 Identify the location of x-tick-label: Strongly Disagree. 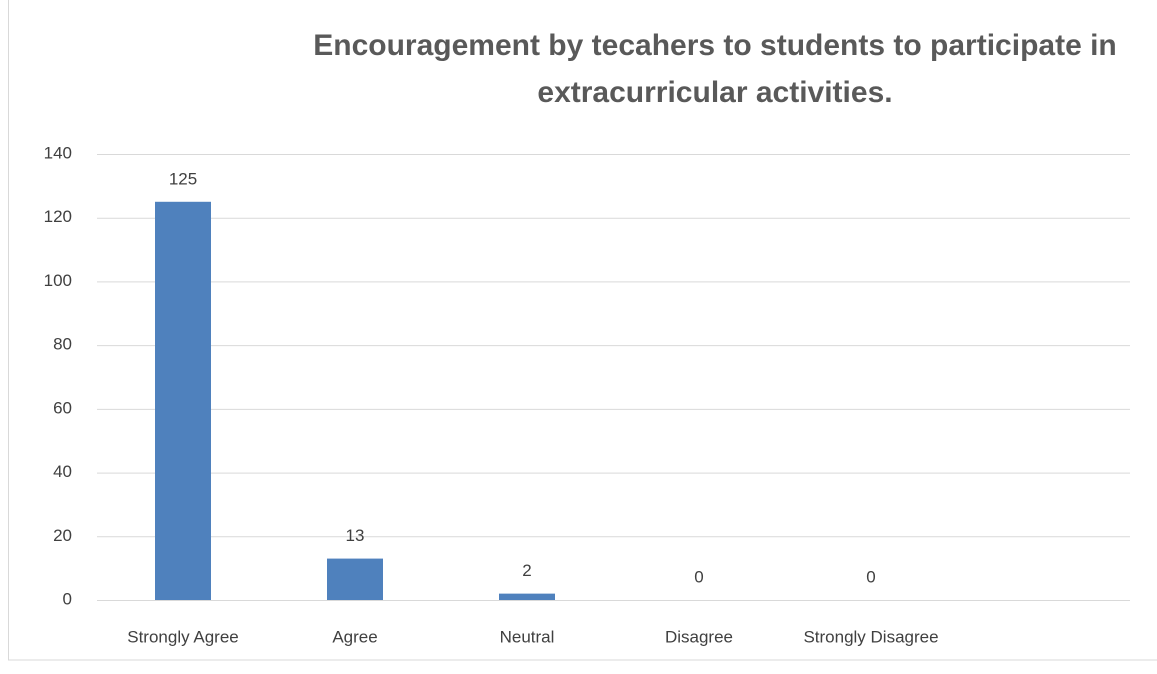
(870, 636).